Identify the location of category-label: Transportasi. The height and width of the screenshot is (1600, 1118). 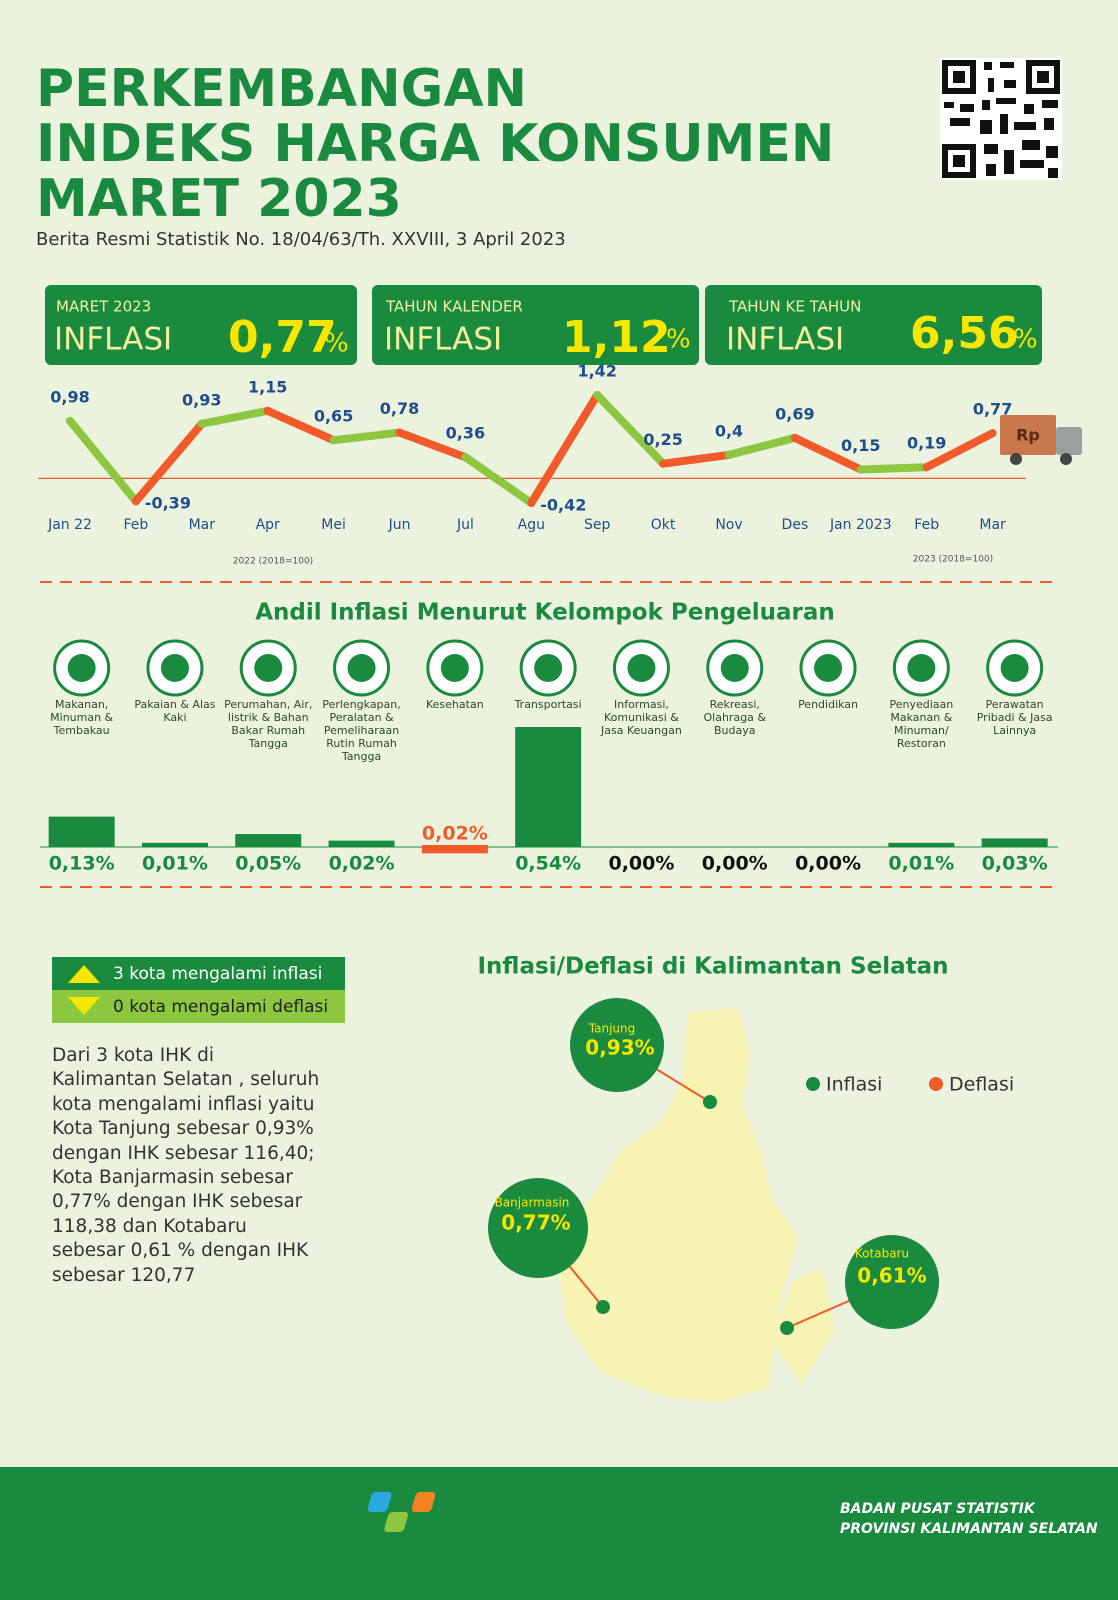
(548, 704).